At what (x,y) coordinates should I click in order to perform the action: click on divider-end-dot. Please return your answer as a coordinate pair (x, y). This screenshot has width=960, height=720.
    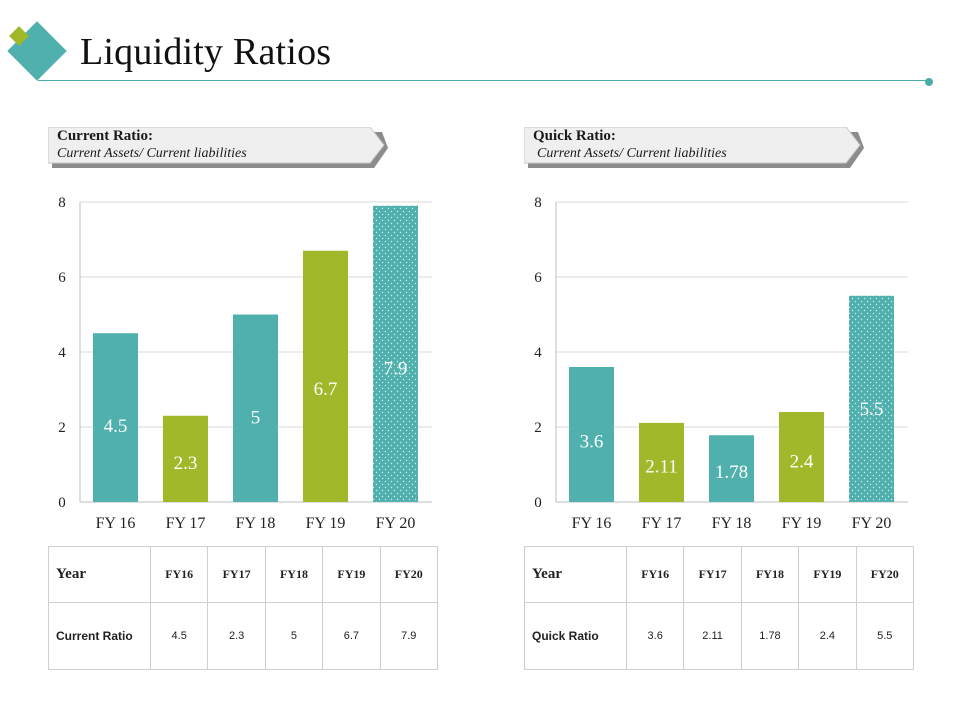
    Looking at the image, I should click on (929, 82).